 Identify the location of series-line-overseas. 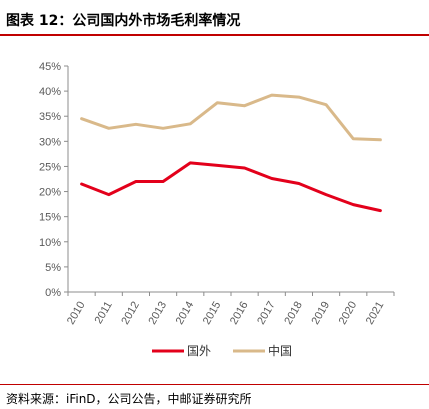
(231, 187).